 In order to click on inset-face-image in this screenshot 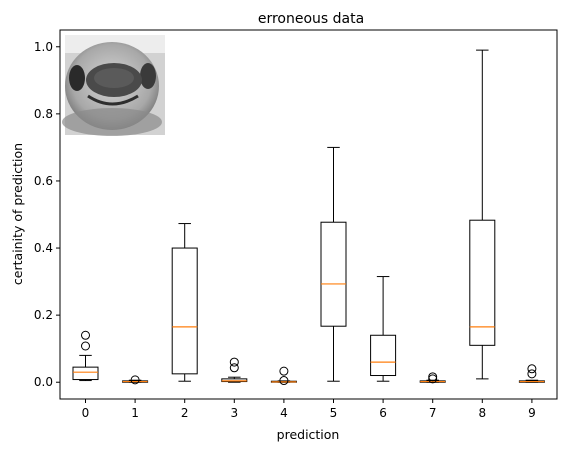, I will do `click(113, 85)`.